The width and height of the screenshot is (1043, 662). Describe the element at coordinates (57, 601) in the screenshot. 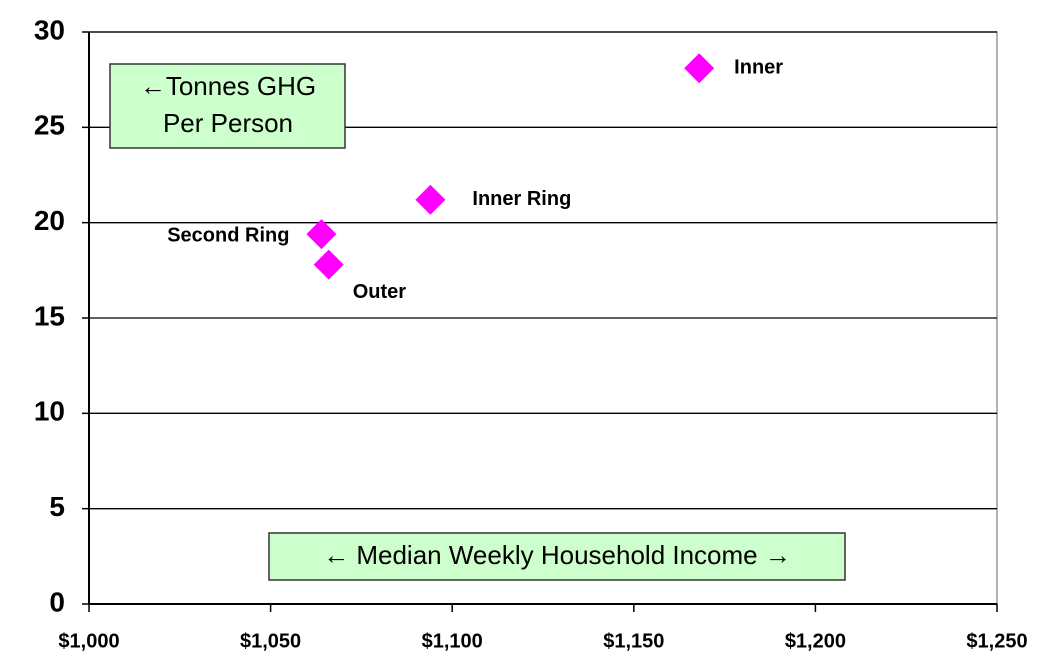

I see `y-tick-label: 0` at that location.